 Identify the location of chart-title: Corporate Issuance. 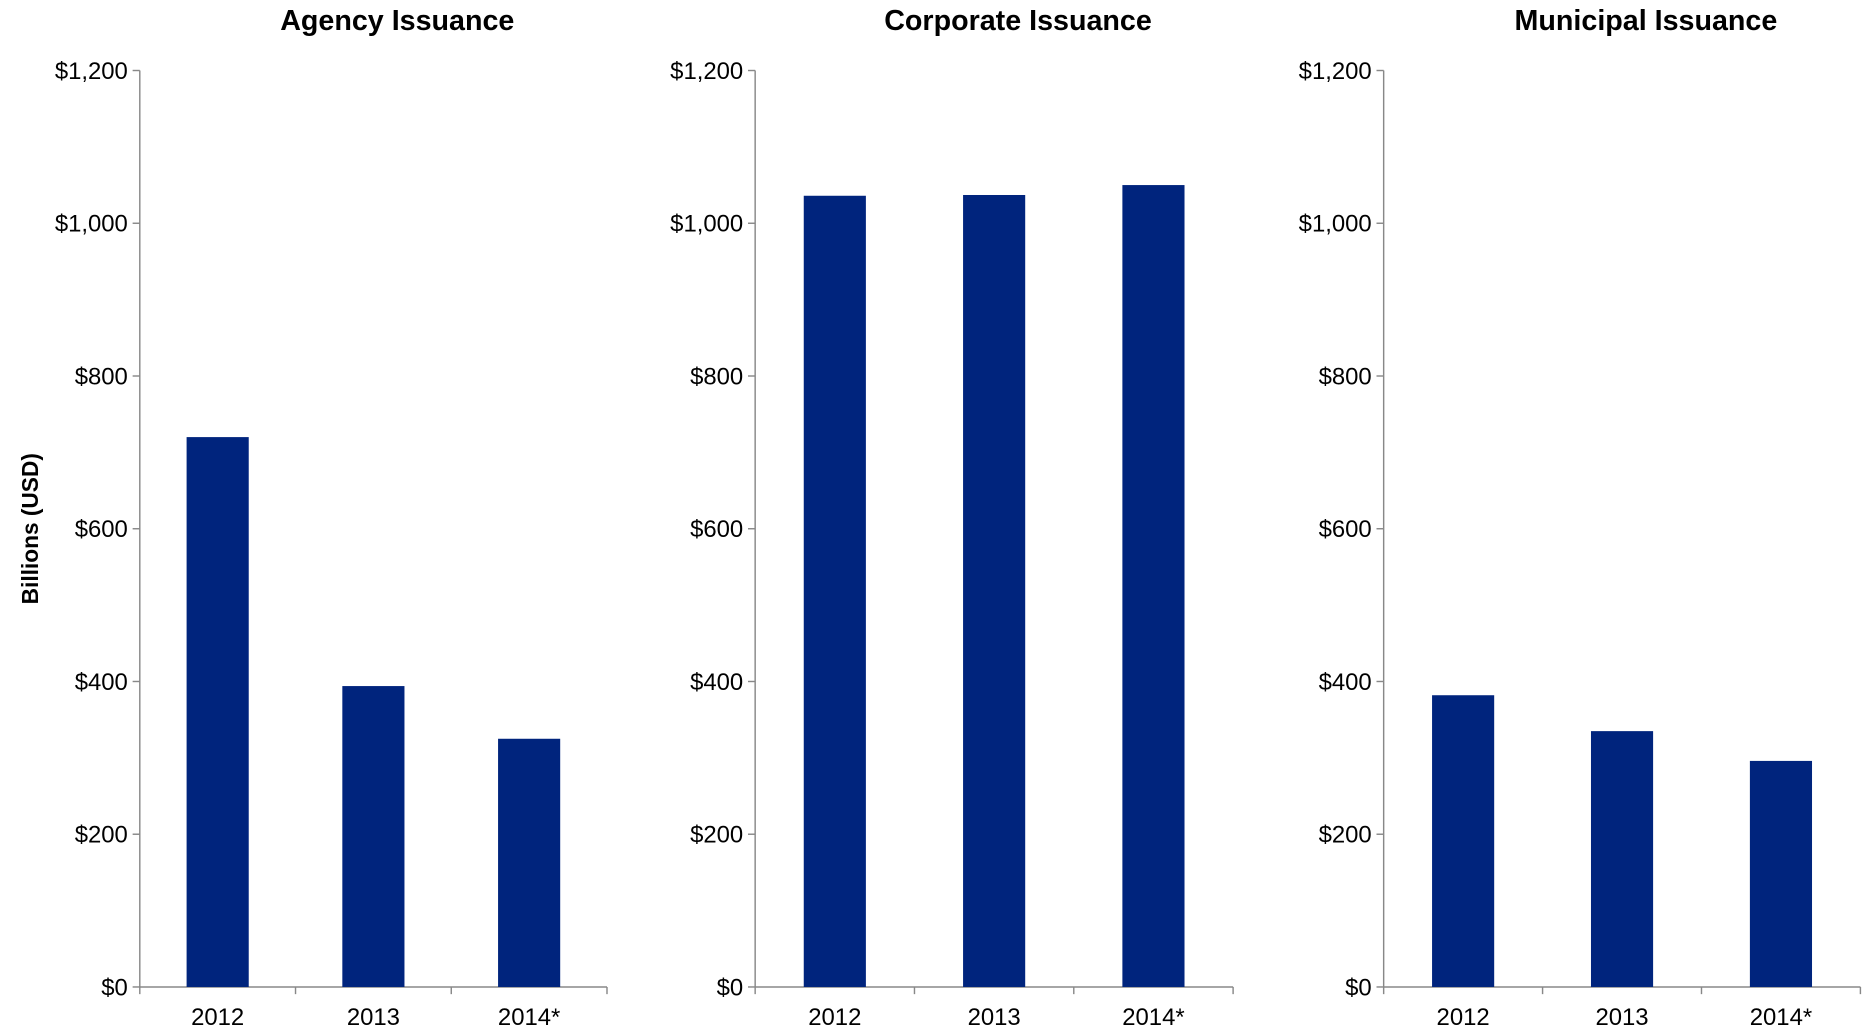
(1018, 21).